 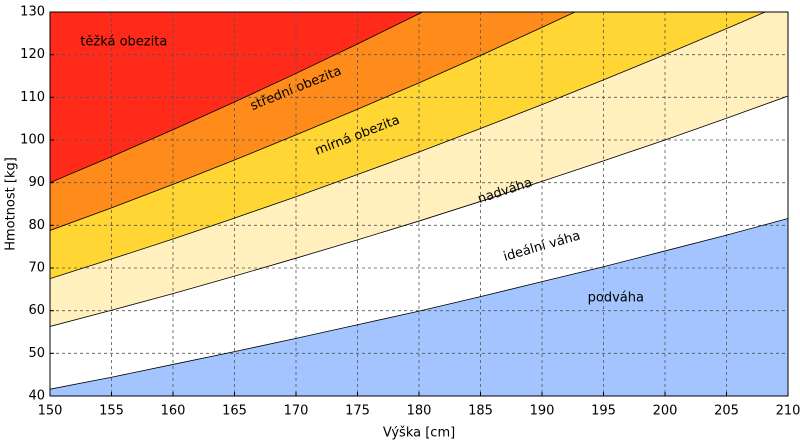 What do you see at coordinates (234, 411) in the screenshot?
I see `x-tick-label: 165` at bounding box center [234, 411].